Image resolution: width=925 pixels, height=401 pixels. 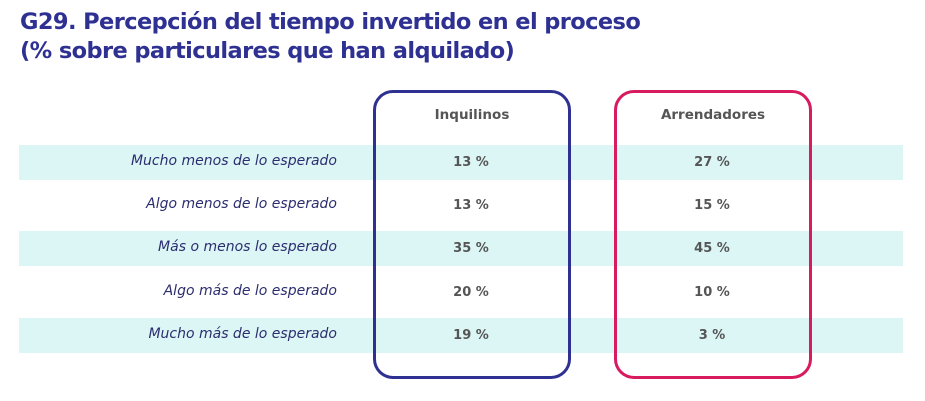 I want to click on row-label: Algo más de lo esperado, so click(x=250, y=291).